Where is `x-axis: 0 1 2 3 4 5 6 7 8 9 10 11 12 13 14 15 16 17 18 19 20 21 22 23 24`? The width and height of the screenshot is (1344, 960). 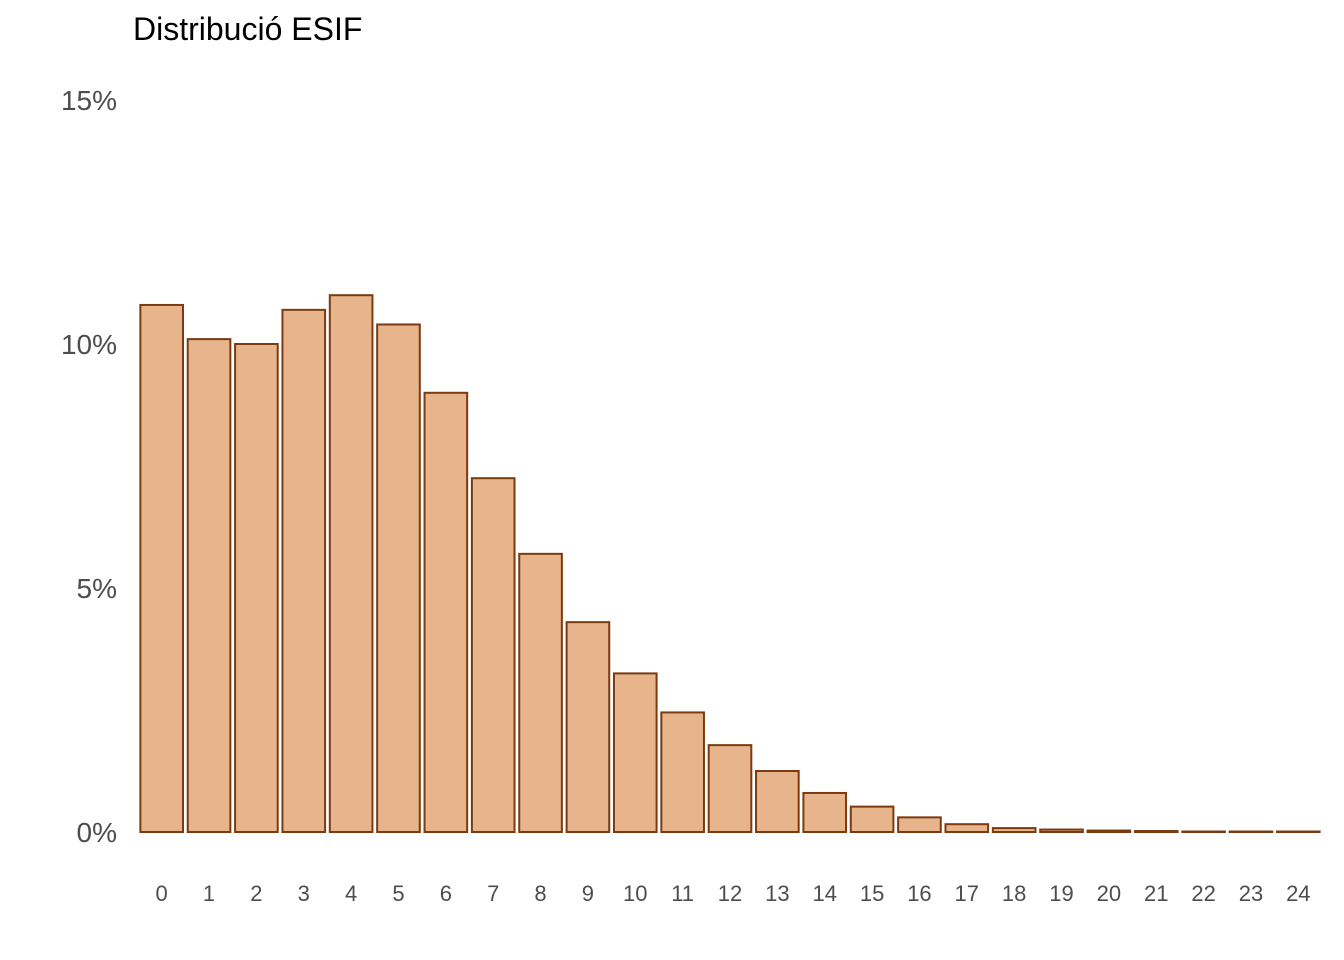
x-axis: 0 1 2 3 4 5 6 7 8 9 10 11 12 13 14 15 16 17 18 19 20 21 22 23 24 is located at coordinates (733, 893).